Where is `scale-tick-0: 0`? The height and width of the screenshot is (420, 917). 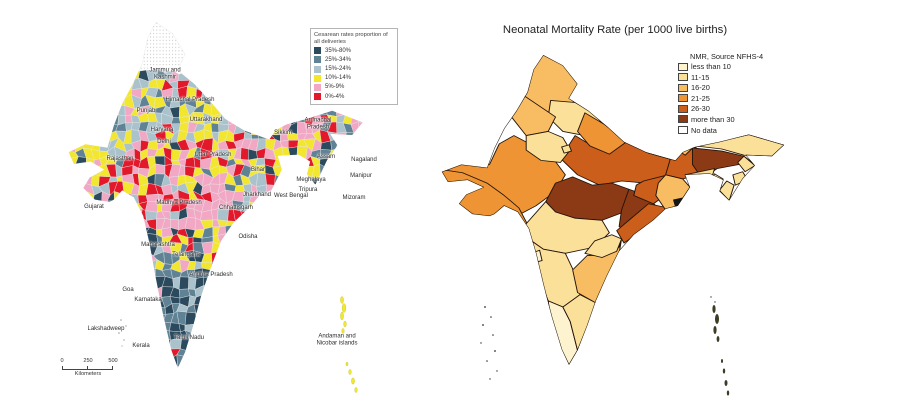
scale-tick-0: 0 is located at coordinates (62, 361).